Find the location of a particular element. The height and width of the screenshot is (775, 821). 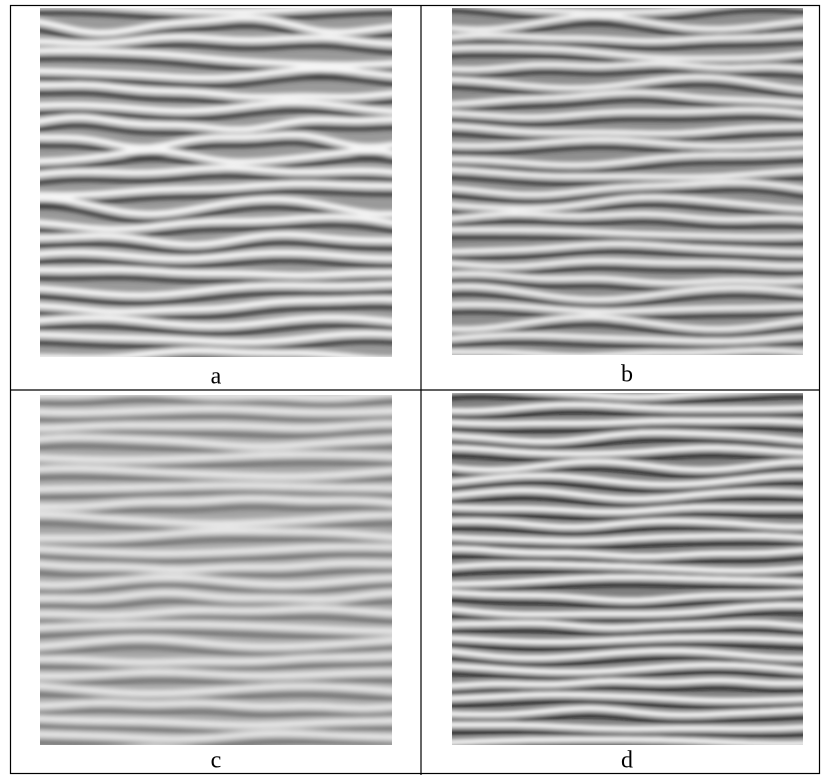

panel-label: c is located at coordinates (216, 761).